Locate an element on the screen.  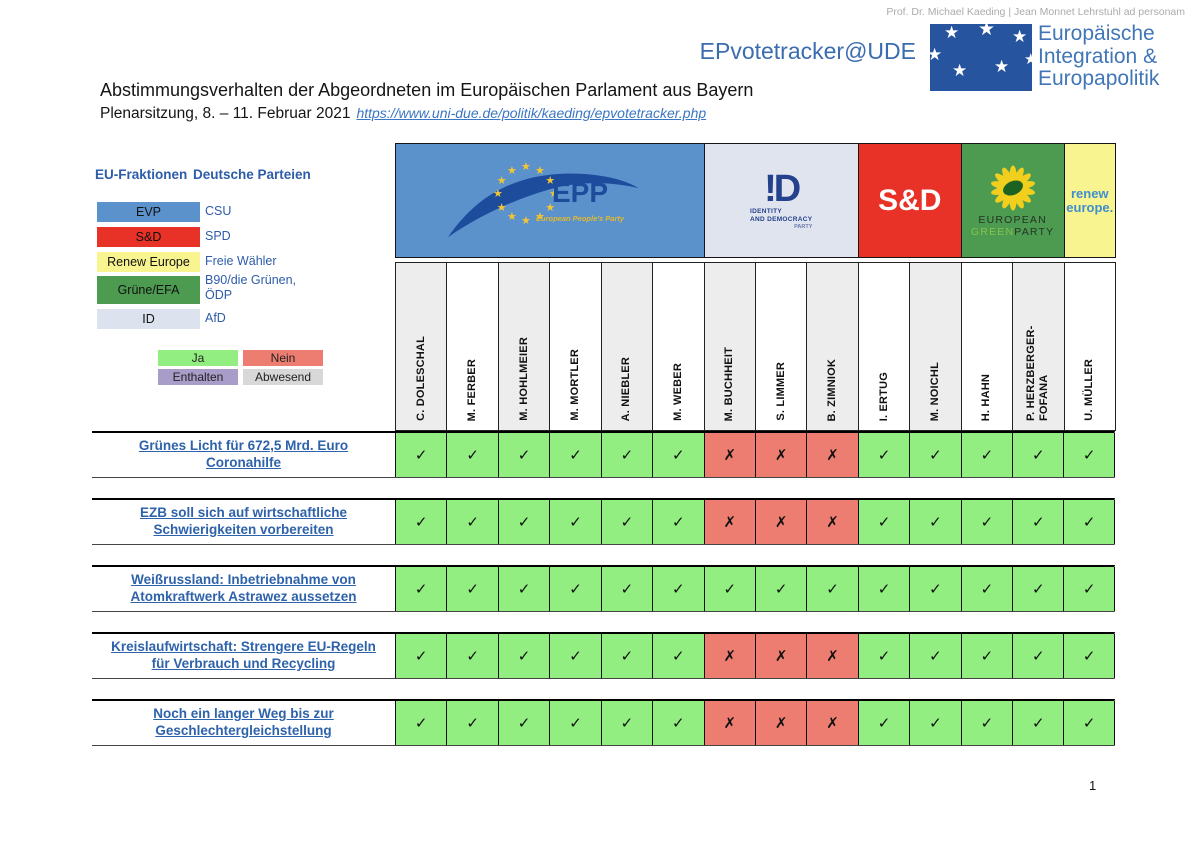
mep-name: S. LIMMER is located at coordinates (780, 391).